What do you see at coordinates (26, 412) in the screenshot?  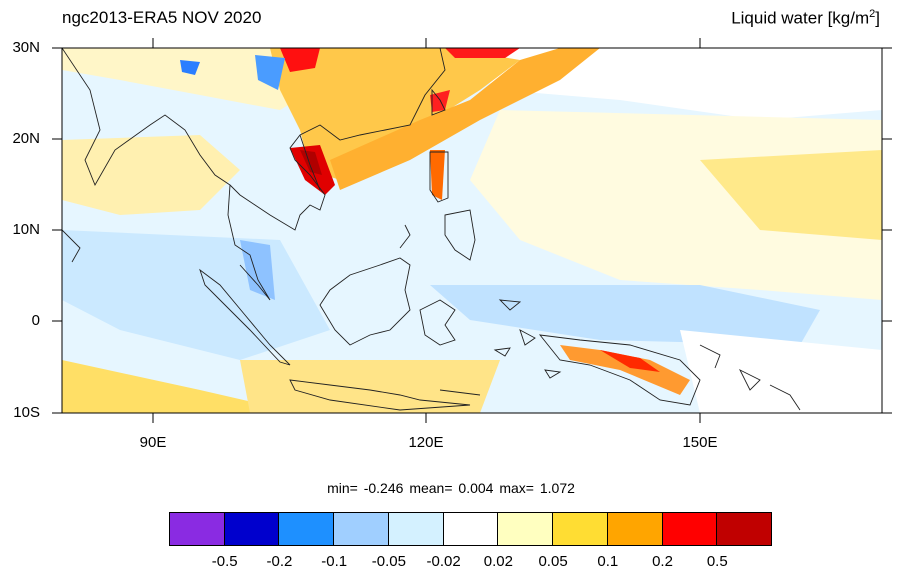 I see `lat-label-10s: 10S` at bounding box center [26, 412].